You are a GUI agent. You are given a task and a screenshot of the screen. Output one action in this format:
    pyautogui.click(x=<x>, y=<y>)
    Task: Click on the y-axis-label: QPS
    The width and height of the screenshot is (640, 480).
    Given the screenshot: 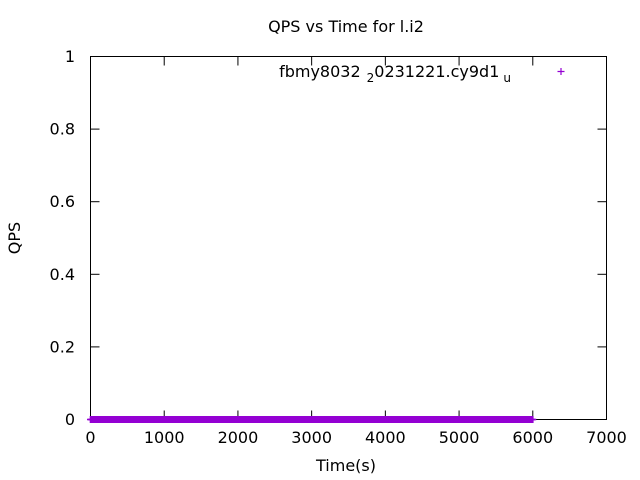 What is the action you would take?
    pyautogui.click(x=14, y=238)
    